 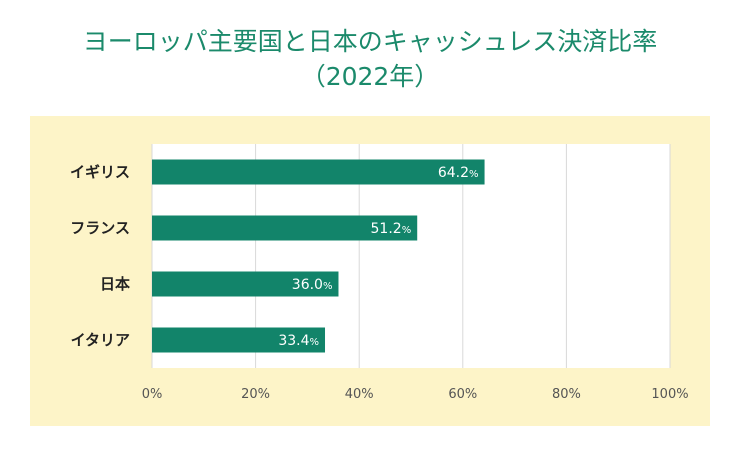 What do you see at coordinates (462, 394) in the screenshot?
I see `x-tick-label: 60%` at bounding box center [462, 394].